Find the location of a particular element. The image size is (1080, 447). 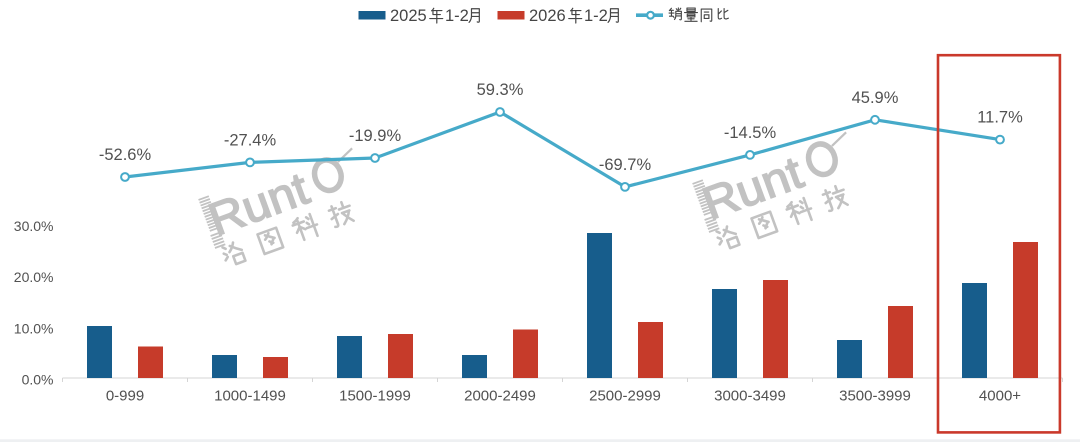

svg-text: 0.0% is located at coordinates (38, 380).